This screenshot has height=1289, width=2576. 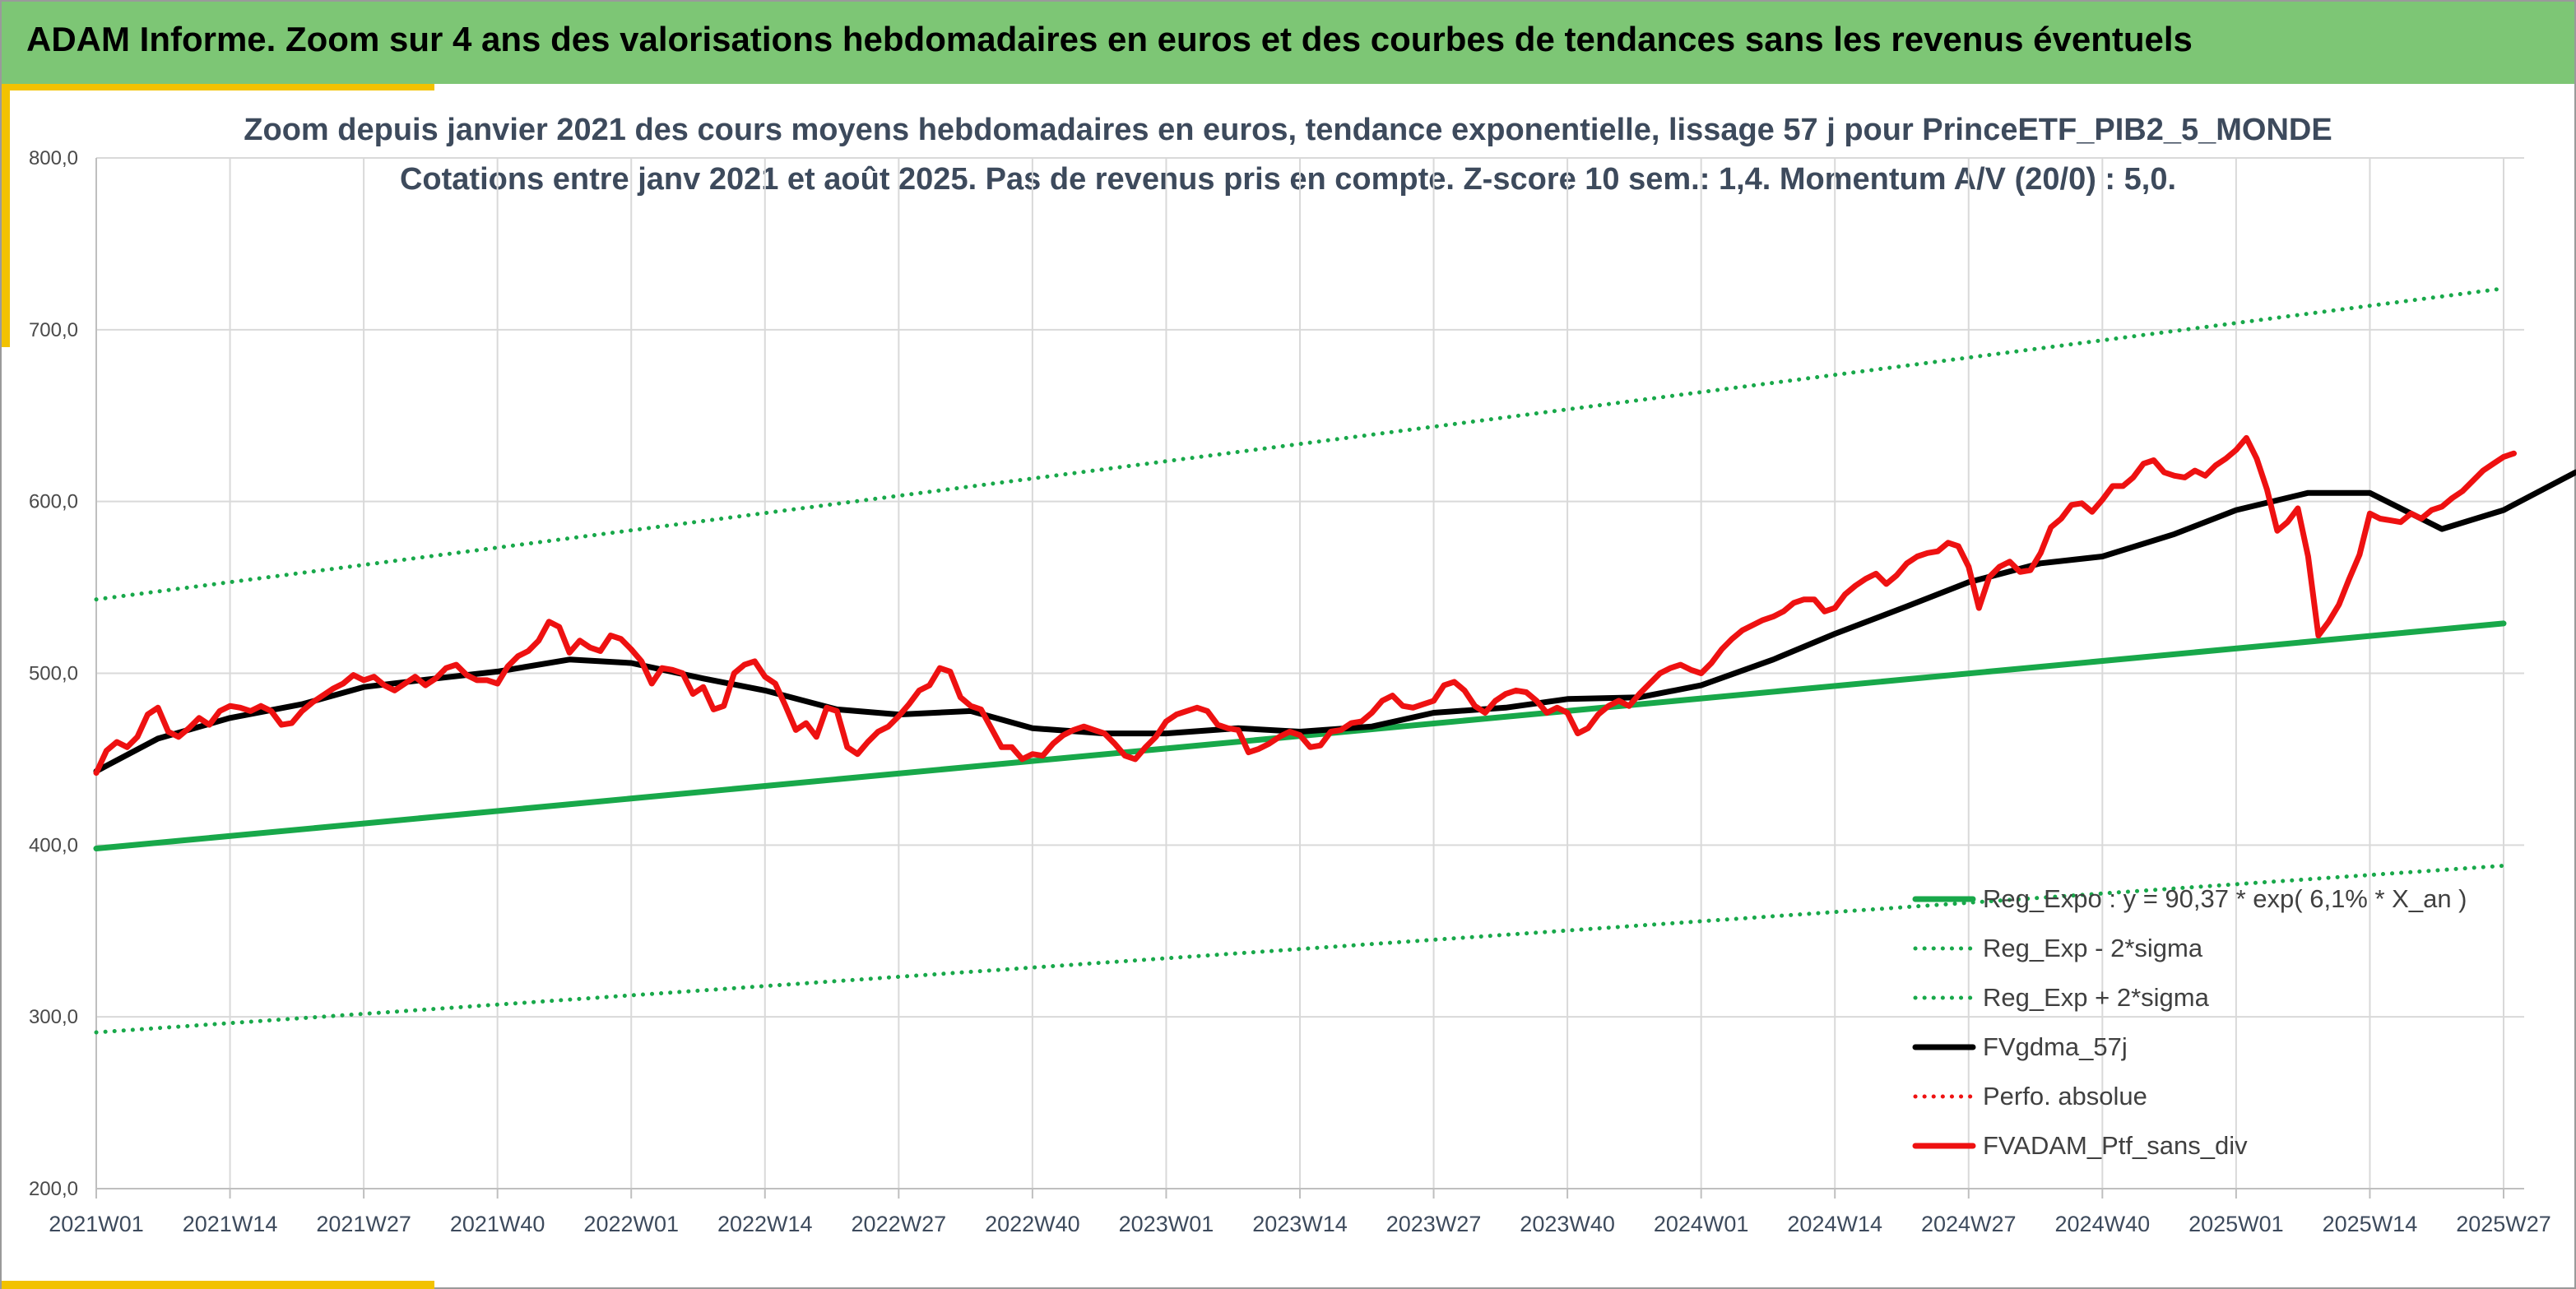 What do you see at coordinates (96, 1224) in the screenshot?
I see `x-tick-label: 2021W01` at bounding box center [96, 1224].